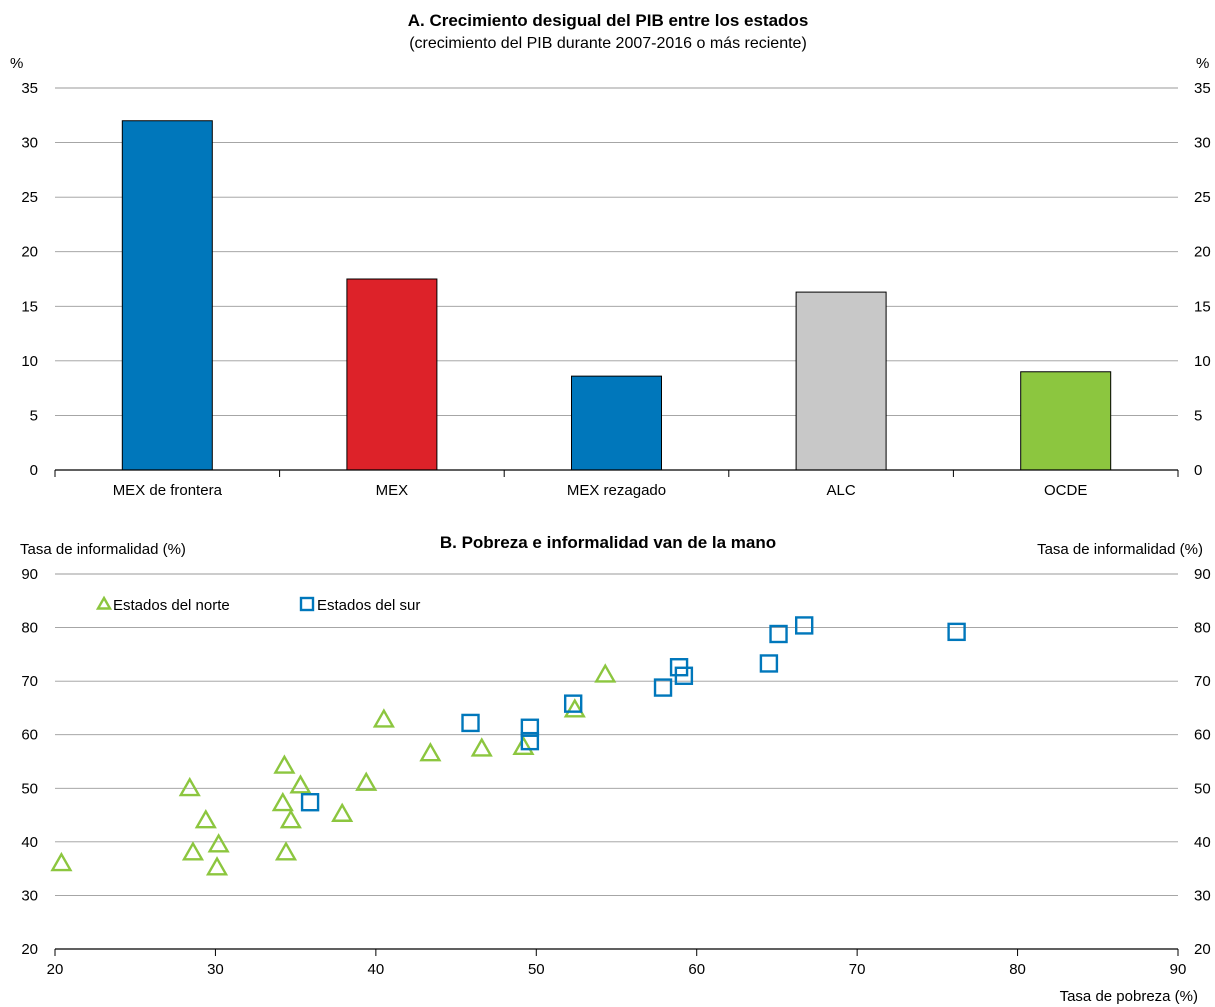 This screenshot has width=1215, height=1007. What do you see at coordinates (29, 143) in the screenshot?
I see `panel-a-ytick-left: 30` at bounding box center [29, 143].